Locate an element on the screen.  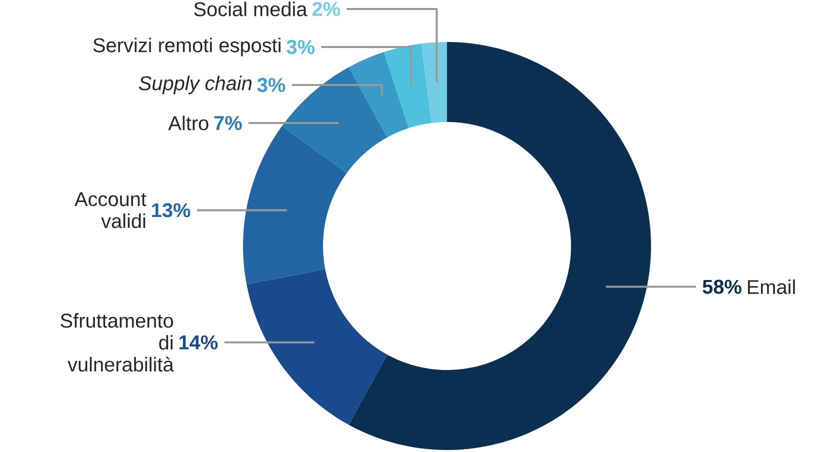
slice-label: Social media is located at coordinates (251, 9).